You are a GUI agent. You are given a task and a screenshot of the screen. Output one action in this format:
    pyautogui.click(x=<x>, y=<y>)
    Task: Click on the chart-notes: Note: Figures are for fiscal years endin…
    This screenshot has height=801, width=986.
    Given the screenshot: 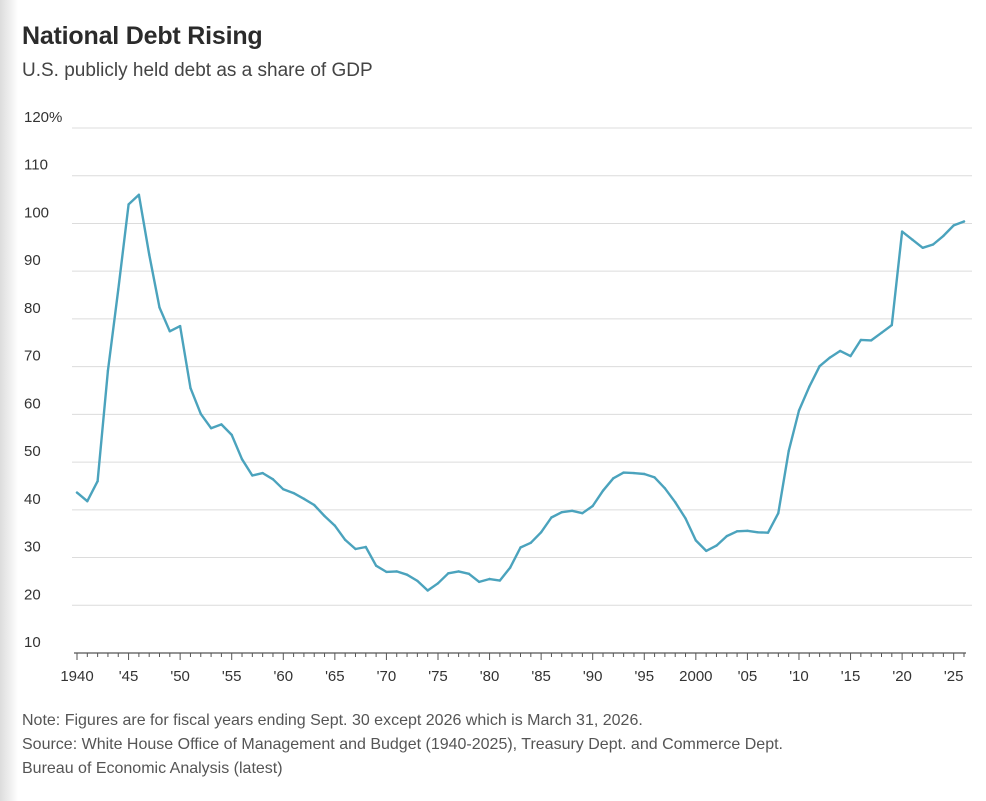 What is the action you would take?
    pyautogui.click(x=497, y=745)
    